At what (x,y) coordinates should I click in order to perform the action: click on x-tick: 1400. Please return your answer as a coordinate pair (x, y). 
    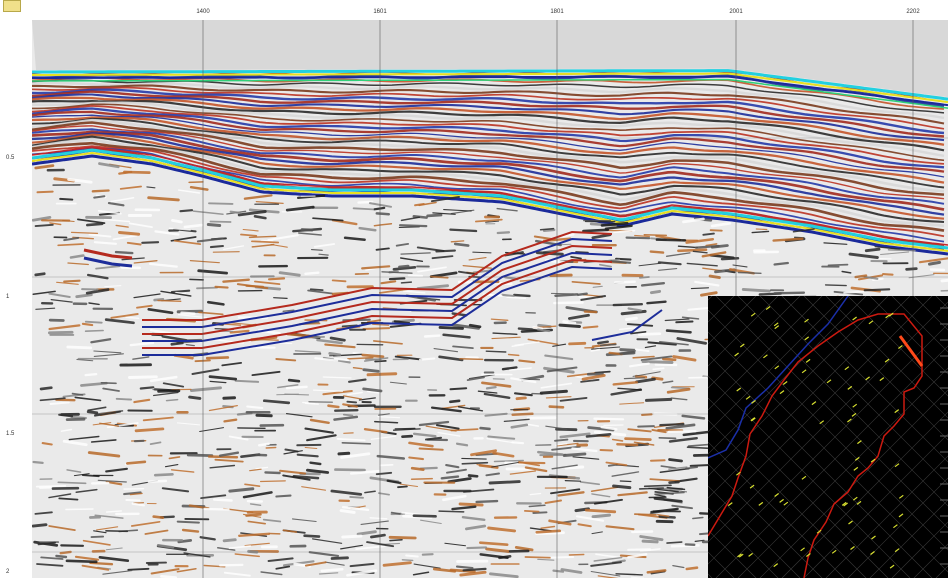
    Looking at the image, I should click on (203, 12).